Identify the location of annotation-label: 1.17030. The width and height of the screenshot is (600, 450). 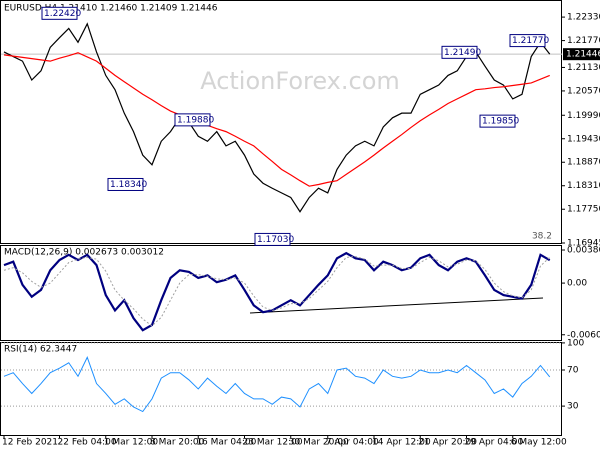
(275, 240).